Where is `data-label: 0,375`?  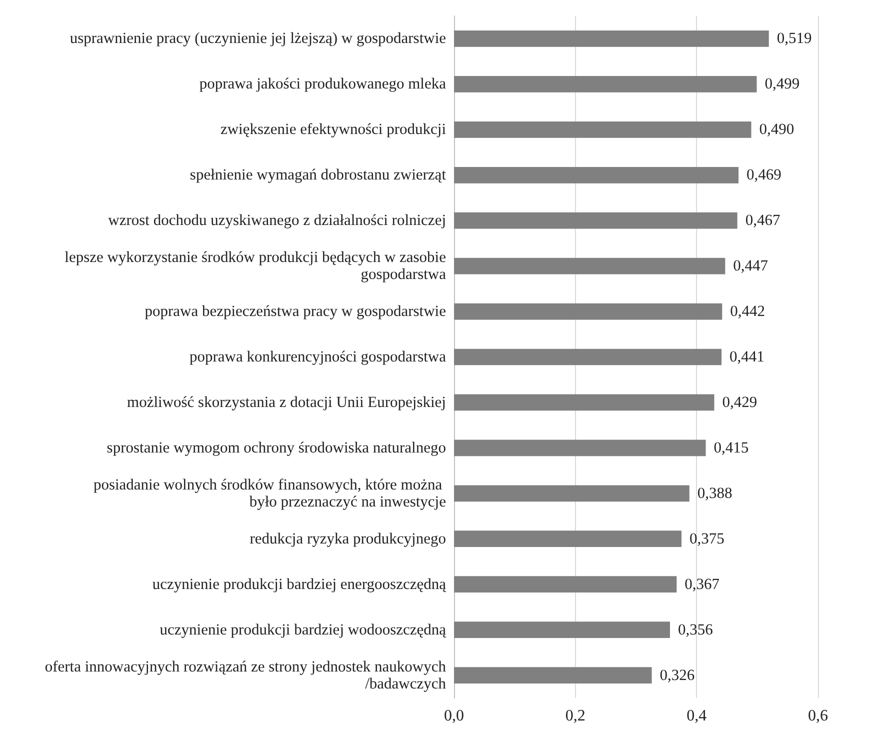
data-label: 0,375 is located at coordinates (707, 539).